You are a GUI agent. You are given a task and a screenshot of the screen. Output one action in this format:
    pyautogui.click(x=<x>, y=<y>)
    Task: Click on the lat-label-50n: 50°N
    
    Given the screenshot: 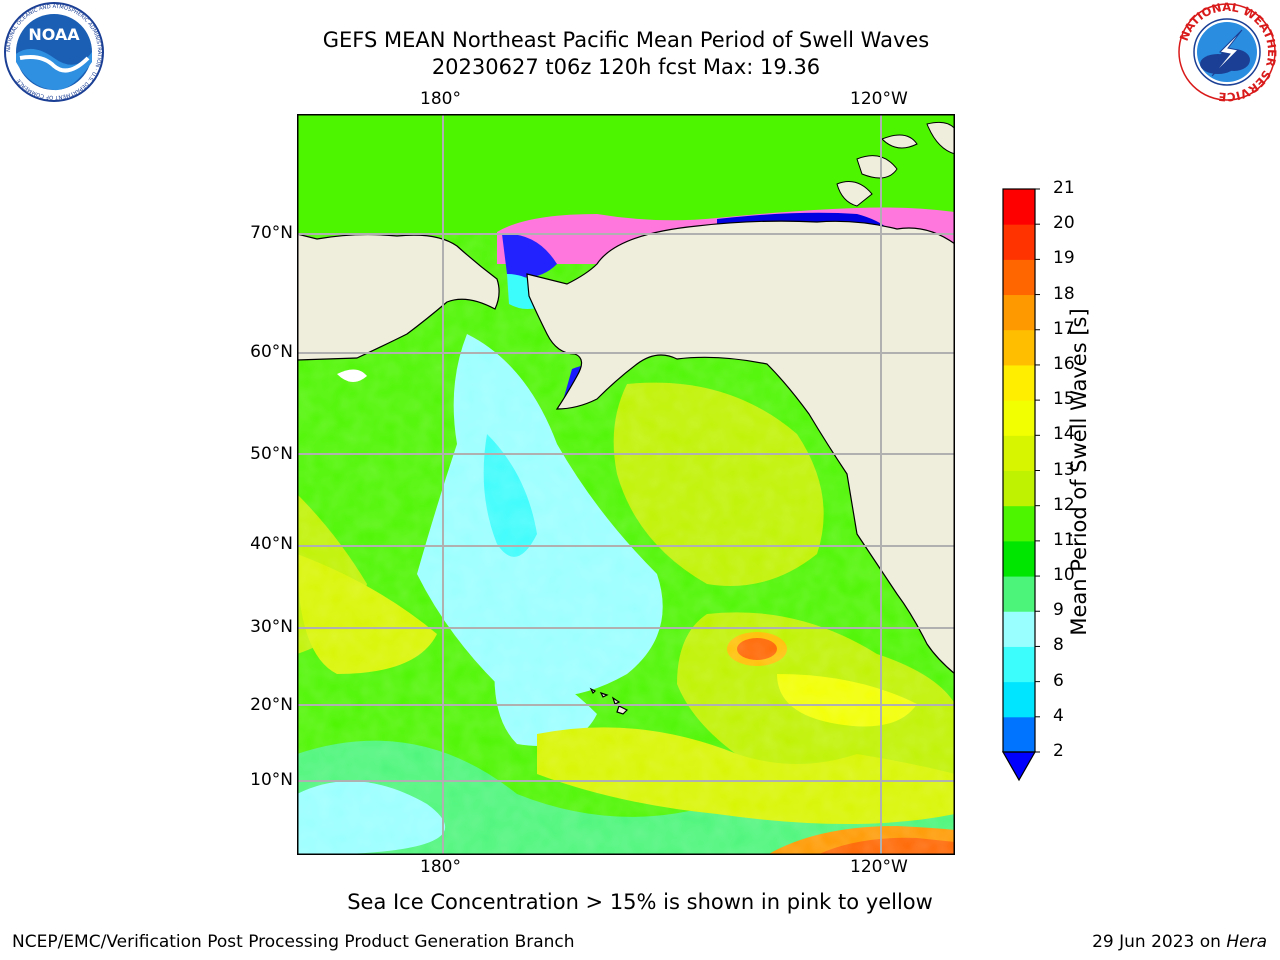 What is the action you would take?
    pyautogui.click(x=271, y=454)
    